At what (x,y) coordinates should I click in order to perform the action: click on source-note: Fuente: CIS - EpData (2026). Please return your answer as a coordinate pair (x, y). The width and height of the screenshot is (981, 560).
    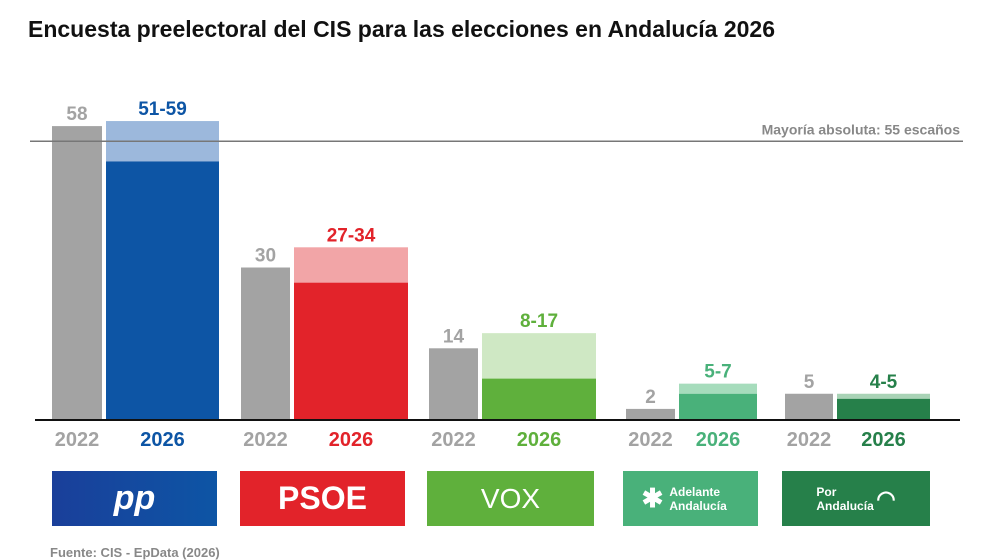
    Looking at the image, I should click on (135, 552).